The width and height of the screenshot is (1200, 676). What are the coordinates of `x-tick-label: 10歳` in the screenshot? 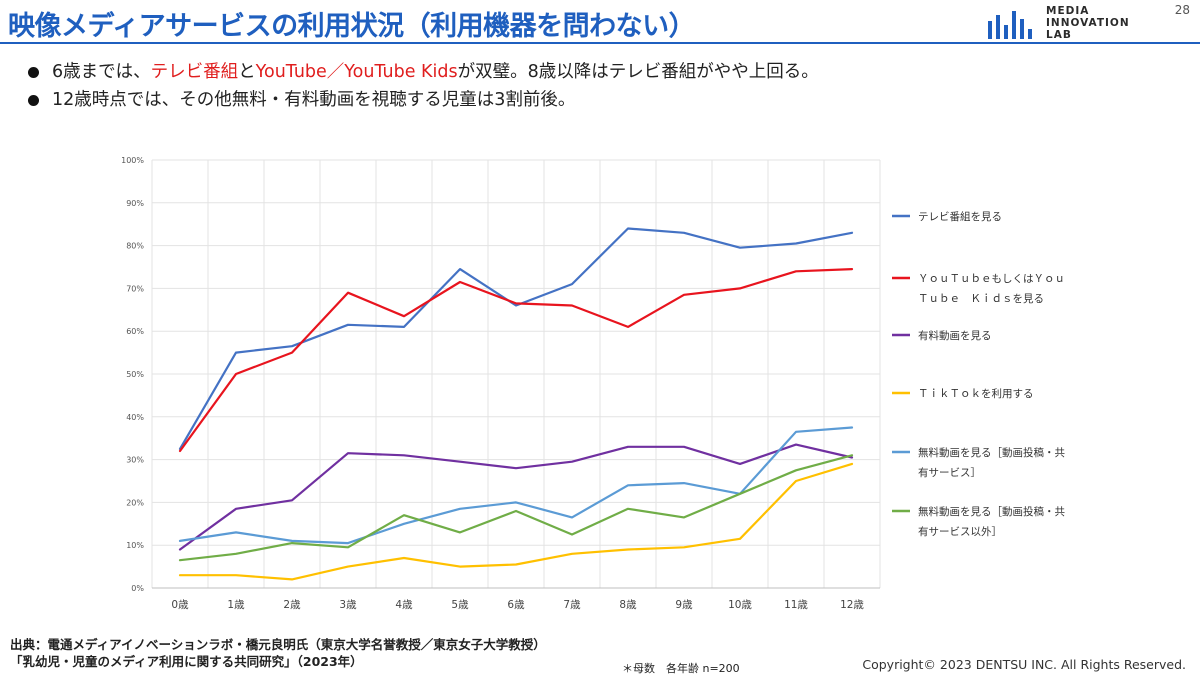 It's located at (740, 605).